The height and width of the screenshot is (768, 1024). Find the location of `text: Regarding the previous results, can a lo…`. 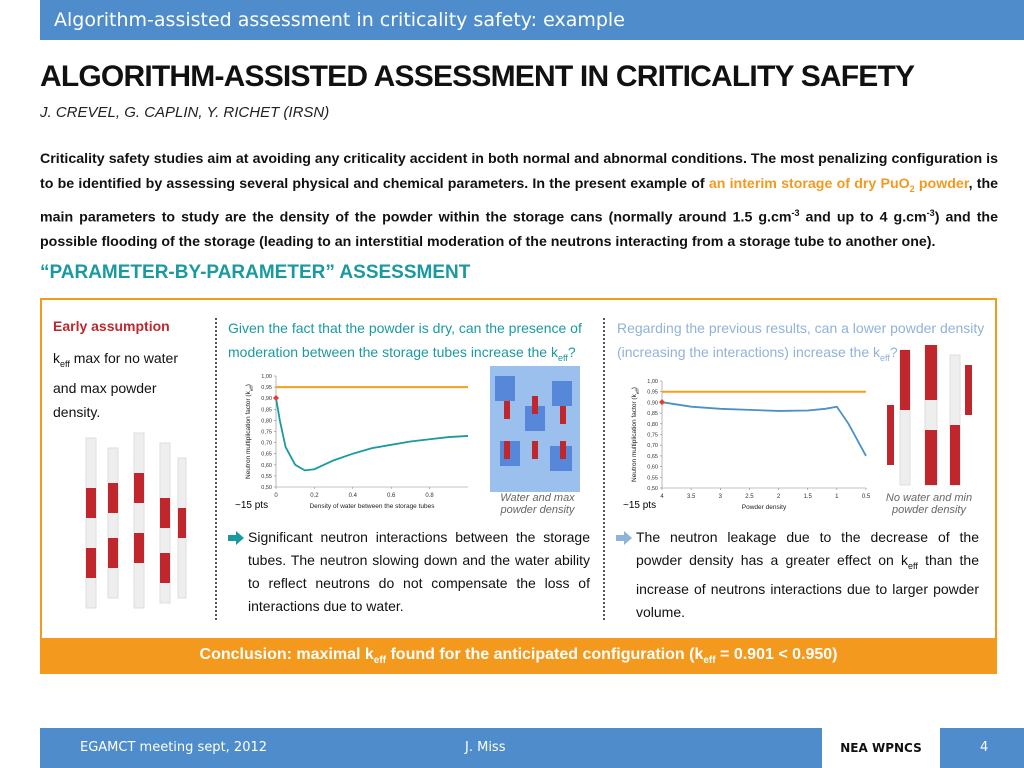

text: Regarding the previous results, can a lo… is located at coordinates (801, 340).